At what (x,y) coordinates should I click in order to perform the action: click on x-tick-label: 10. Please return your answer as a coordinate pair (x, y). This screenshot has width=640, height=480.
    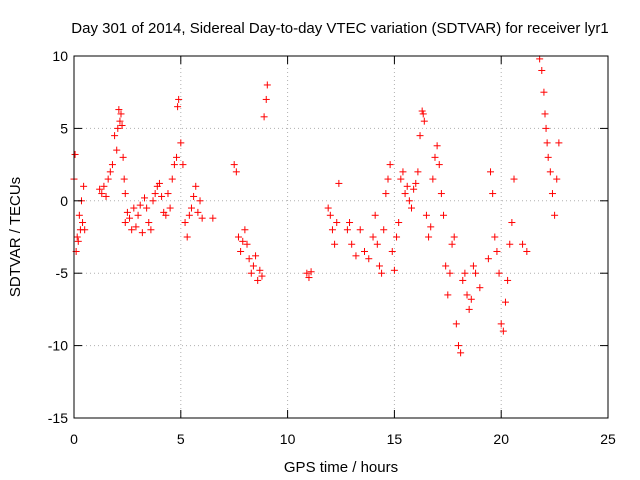
    Looking at the image, I should click on (288, 439).